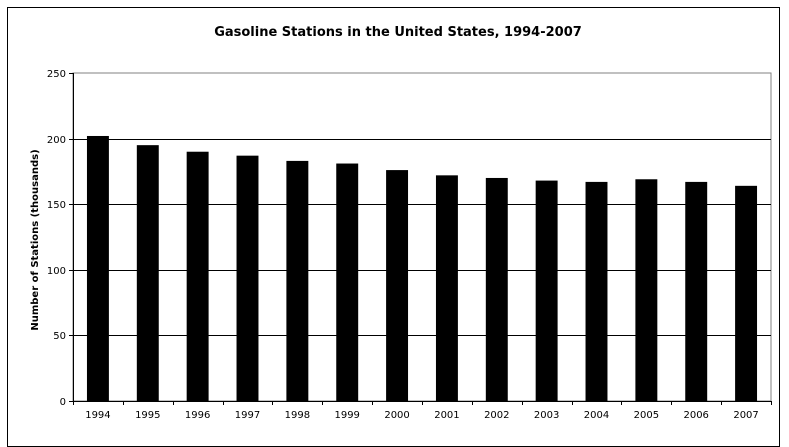 This screenshot has height=447, width=789. Describe the element at coordinates (746, 293) in the screenshot. I see `bar-2007` at that location.